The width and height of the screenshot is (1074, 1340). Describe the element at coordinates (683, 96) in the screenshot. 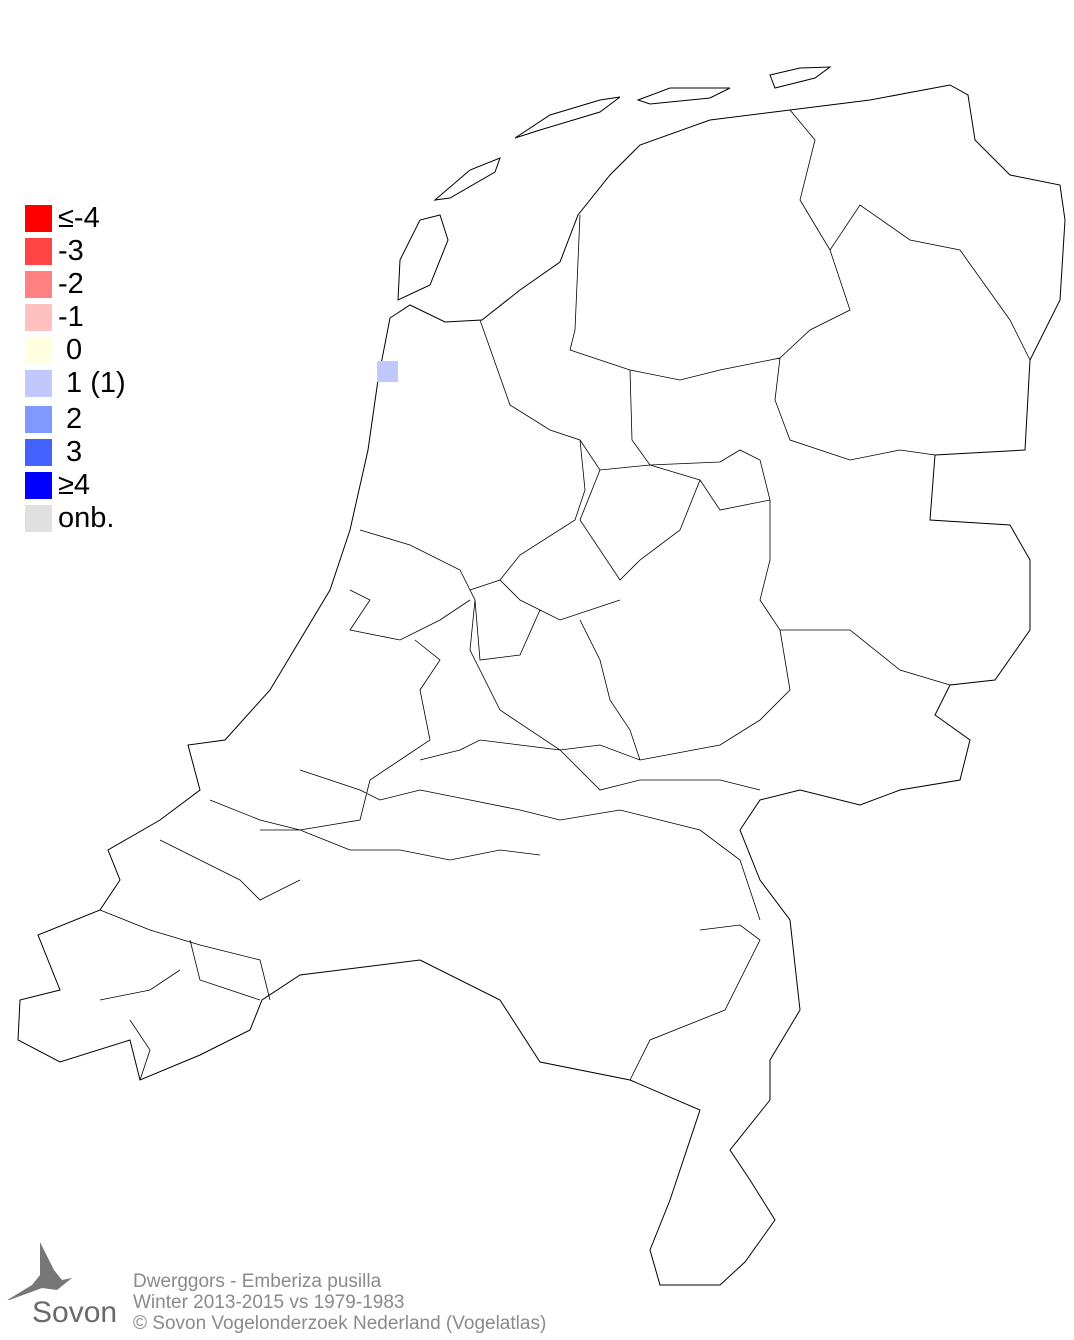

I see `island-ameland` at that location.